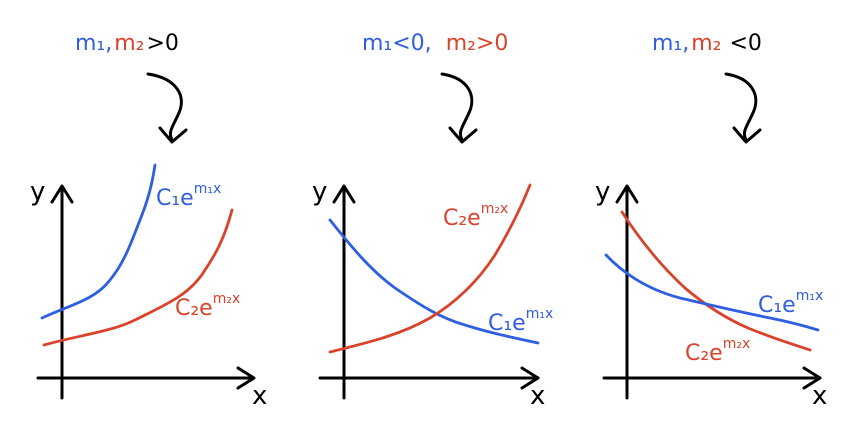  What do you see at coordinates (704, 353) in the screenshot?
I see `panel-3-curve-2-label-base: C₂e` at bounding box center [704, 353].